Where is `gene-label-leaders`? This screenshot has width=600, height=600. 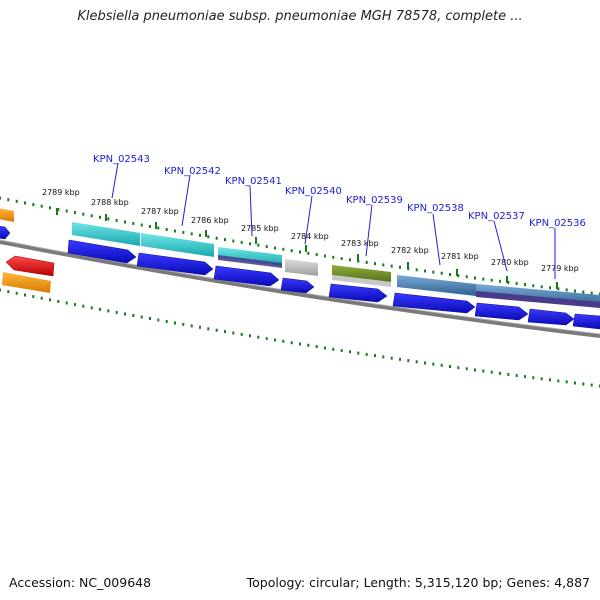
gene-label-leaders is located at coordinates (333, 220).